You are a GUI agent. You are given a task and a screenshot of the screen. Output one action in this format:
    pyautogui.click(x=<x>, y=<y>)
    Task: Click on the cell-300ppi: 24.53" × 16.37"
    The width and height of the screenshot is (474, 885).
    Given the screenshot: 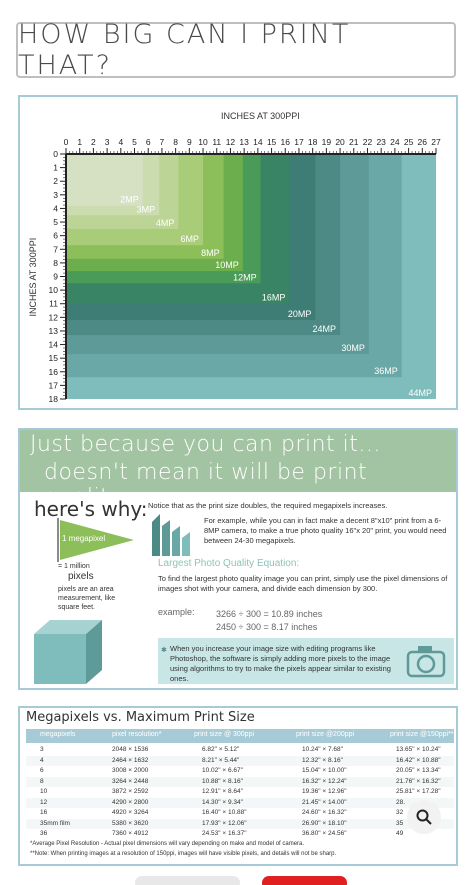 What is the action you would take?
    pyautogui.click(x=224, y=833)
    